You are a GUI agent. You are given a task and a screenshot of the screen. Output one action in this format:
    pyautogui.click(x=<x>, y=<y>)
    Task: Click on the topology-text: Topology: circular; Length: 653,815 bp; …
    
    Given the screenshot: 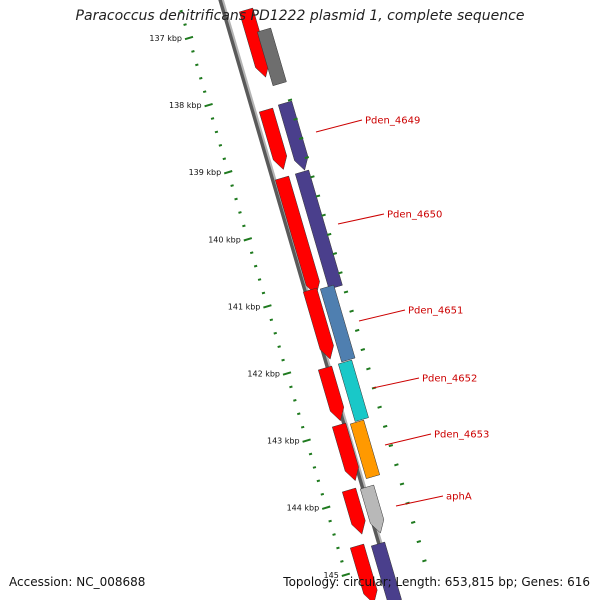 What is the action you would take?
    pyautogui.click(x=436, y=582)
    